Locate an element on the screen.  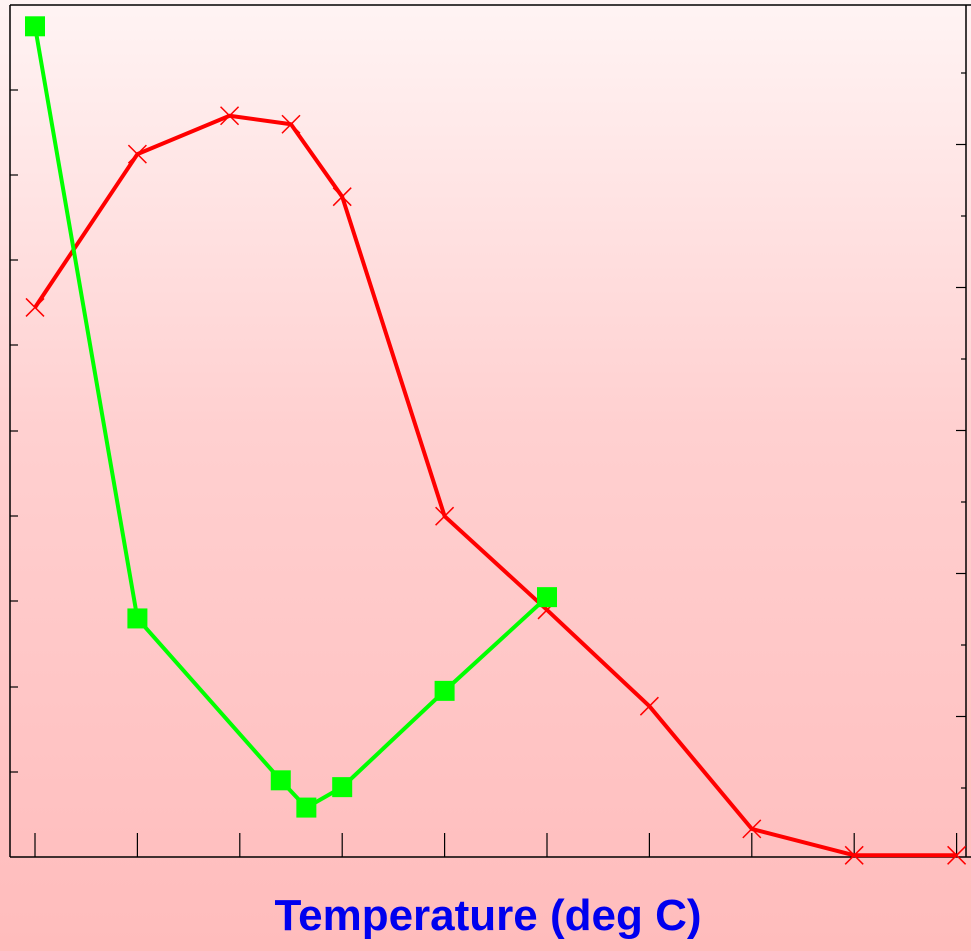
series-0-point-3-b is located at coordinates (291, 124).